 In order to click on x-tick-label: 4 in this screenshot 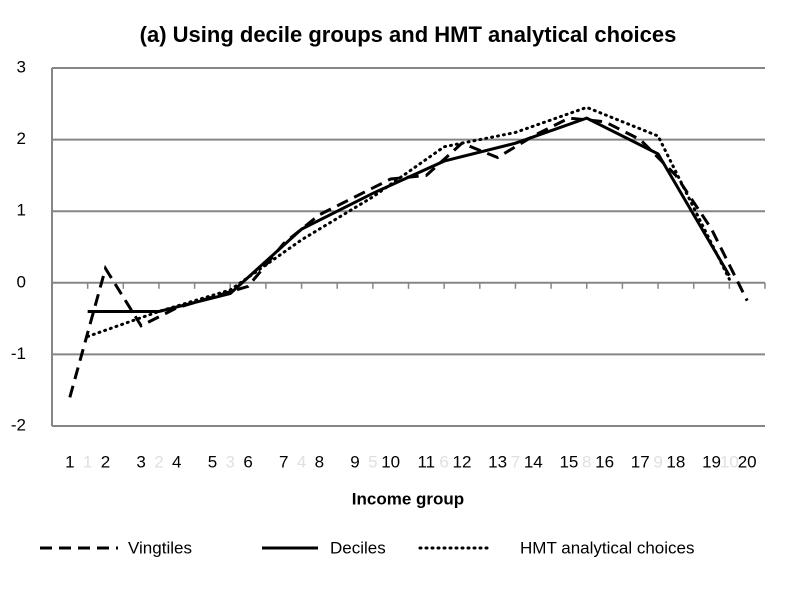, I will do `click(176, 461)`.